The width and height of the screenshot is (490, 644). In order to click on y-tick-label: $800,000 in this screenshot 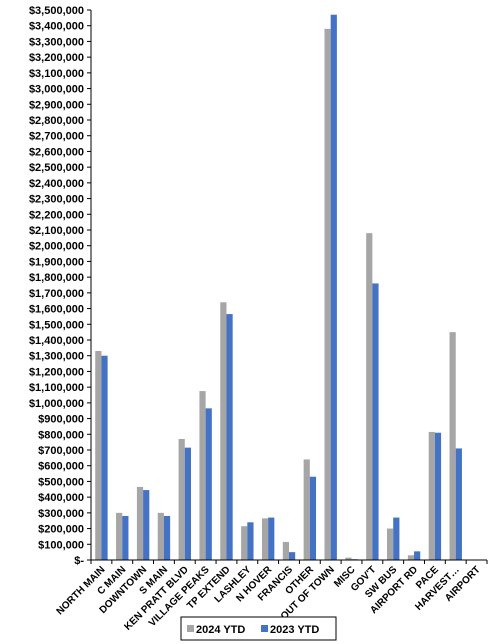, I will do `click(61, 435)`.